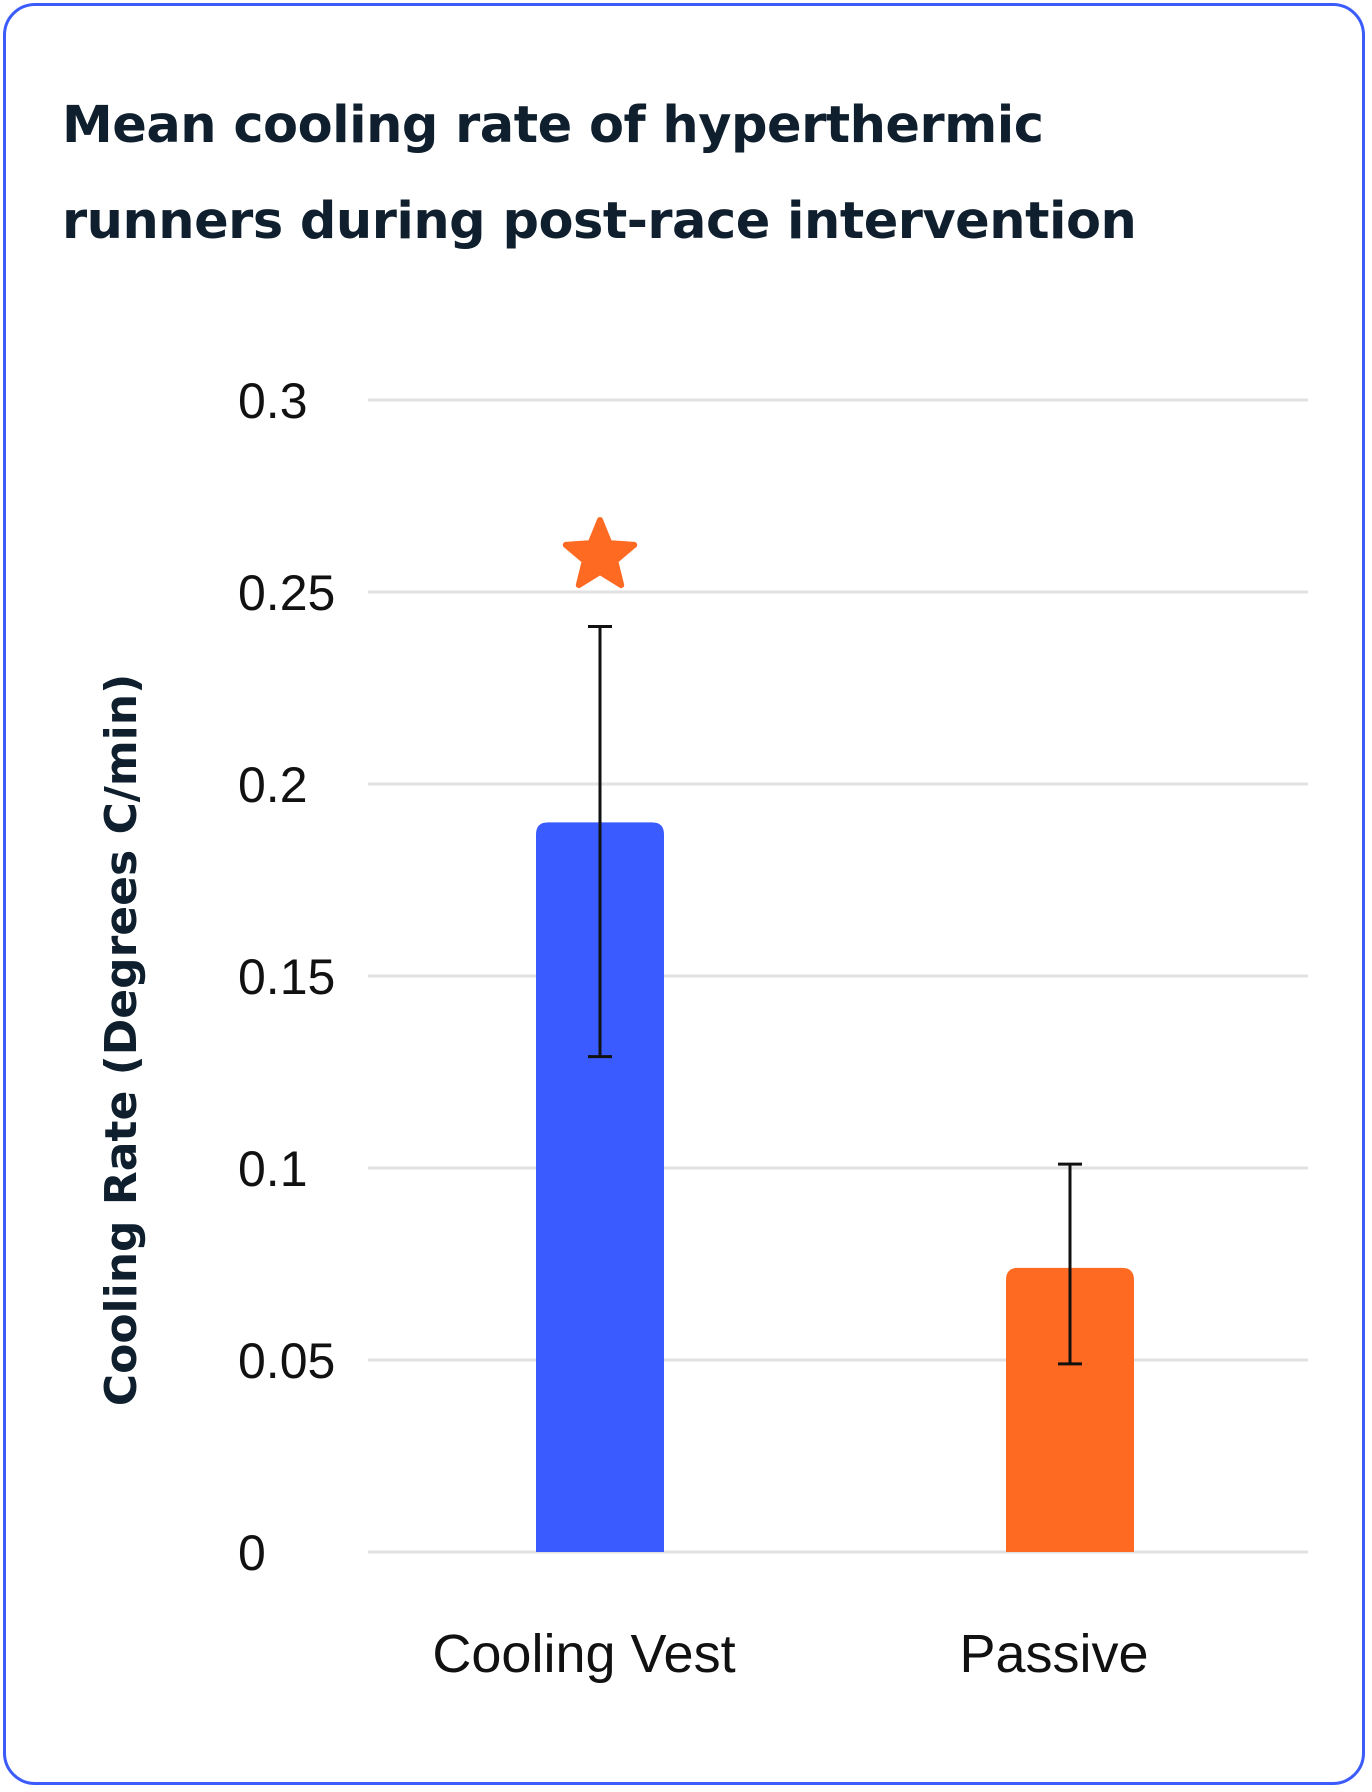 The height and width of the screenshot is (1792, 1372). I want to click on y-tick-label: 0.3, so click(273, 401).